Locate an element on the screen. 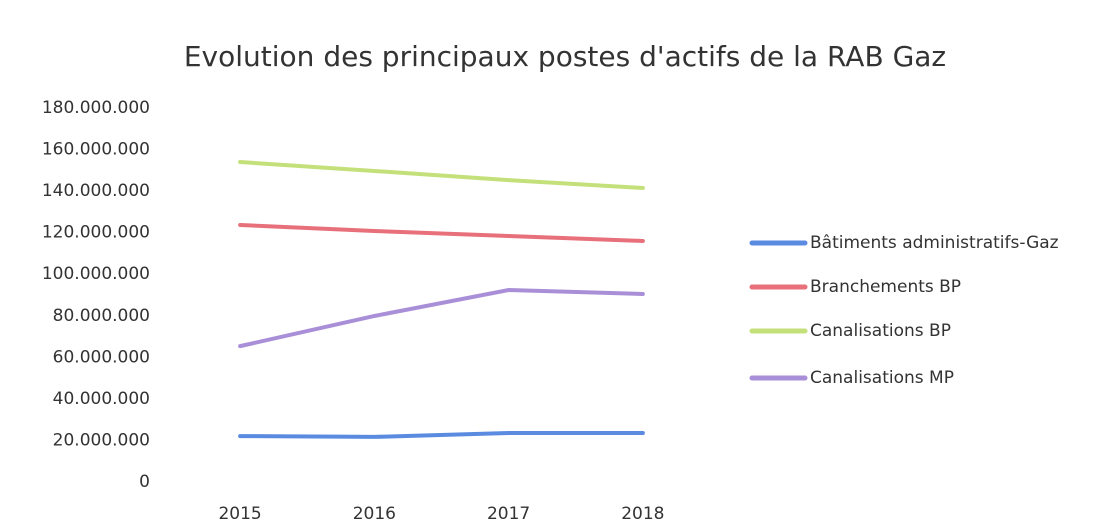 Image resolution: width=1108 pixels, height=528 pixels. legend-label: Bâtiments administratifs-Gaz is located at coordinates (934, 243).